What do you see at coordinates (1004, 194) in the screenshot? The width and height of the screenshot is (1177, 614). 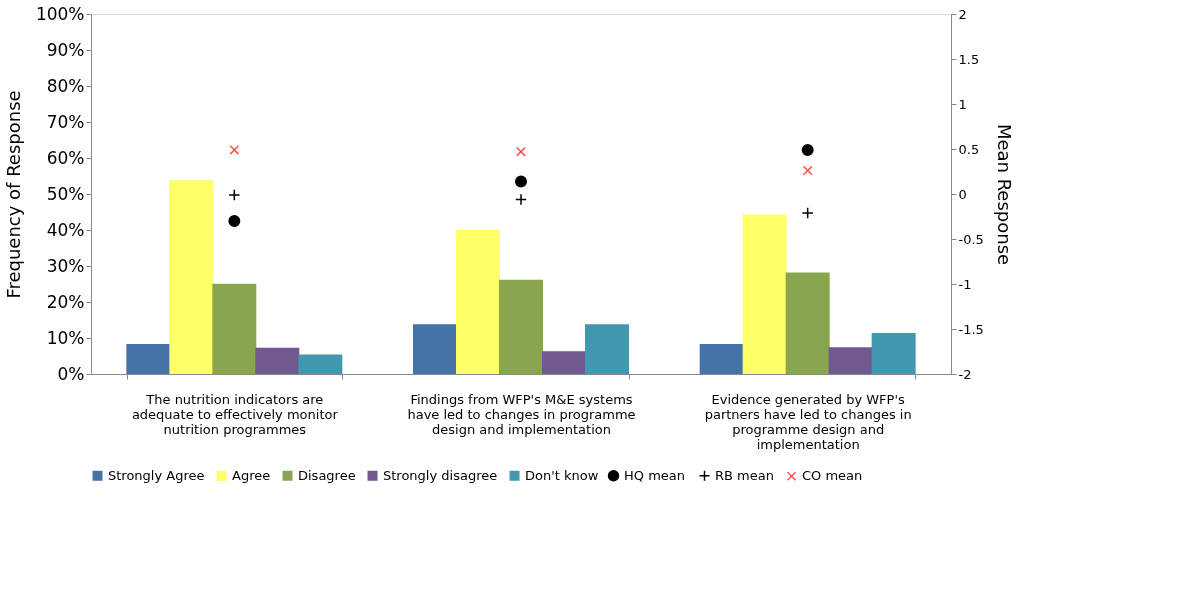 I see `y2-axis-title: Mean Response` at bounding box center [1004, 194].